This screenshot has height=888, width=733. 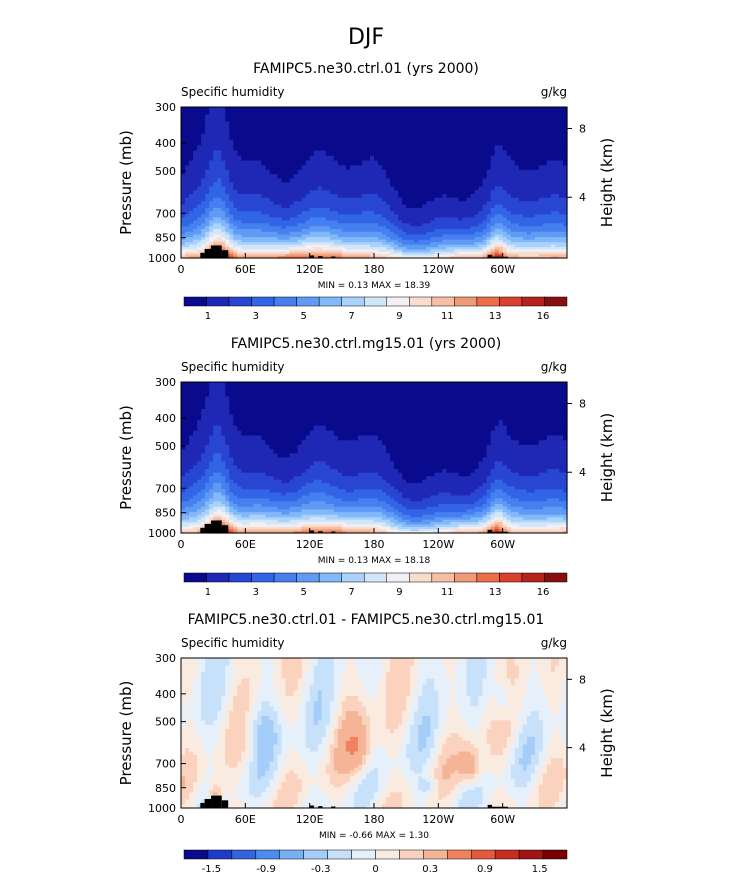 I want to click on y-tick-label: 400, so click(x=165, y=143).